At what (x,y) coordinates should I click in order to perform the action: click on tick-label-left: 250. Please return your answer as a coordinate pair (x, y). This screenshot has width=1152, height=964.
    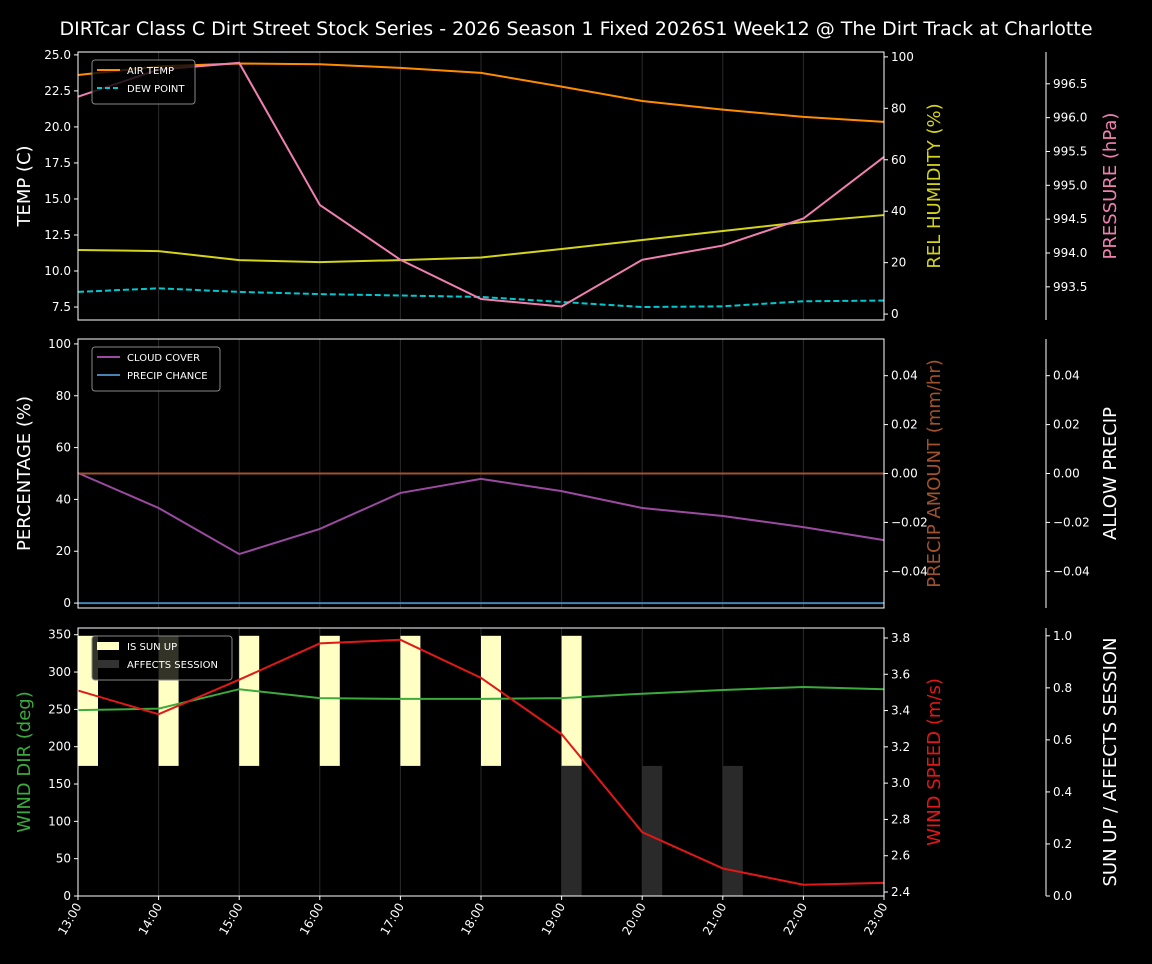
    Looking at the image, I should click on (59, 709).